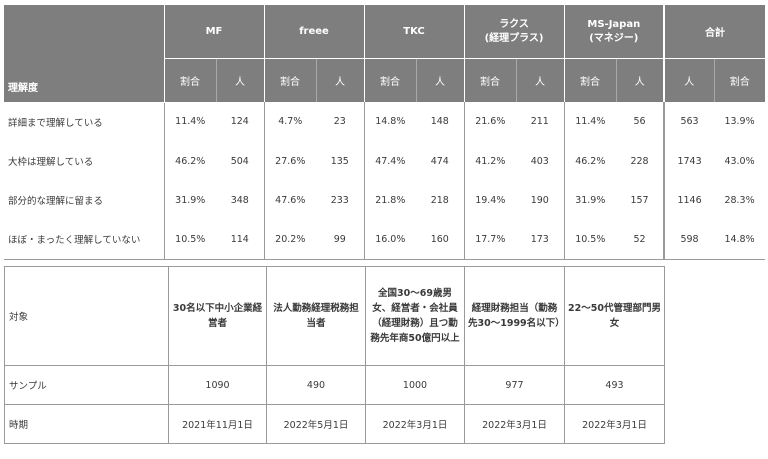 This screenshot has height=459, width=768. Describe the element at coordinates (55, 123) in the screenshot. I see `row-label: 詳細まで理解している` at that location.